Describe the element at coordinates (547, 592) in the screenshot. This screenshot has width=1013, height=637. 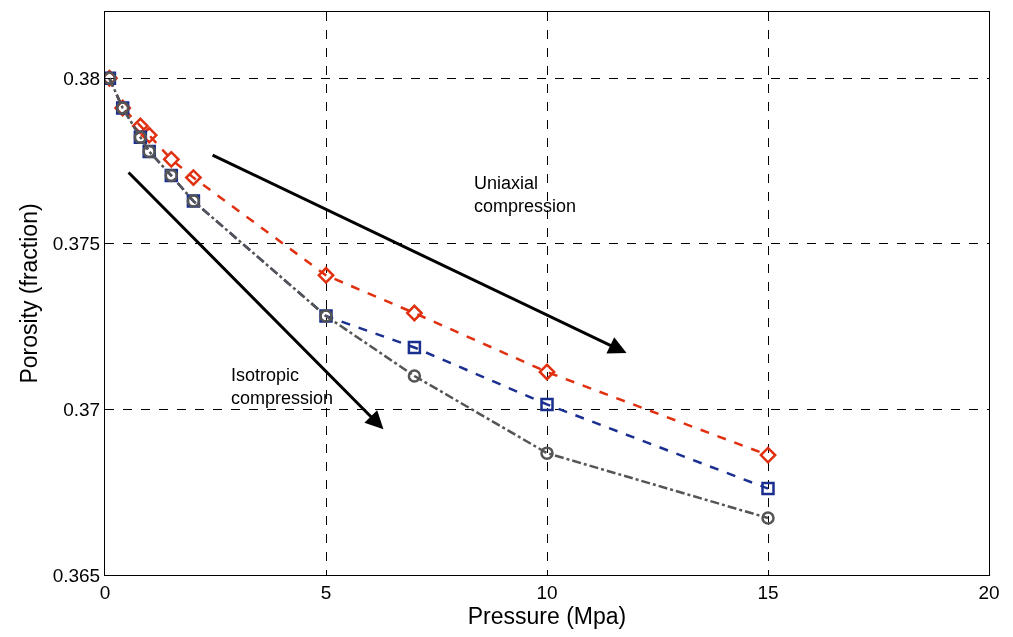
I see `x-tick-label: 10` at that location.